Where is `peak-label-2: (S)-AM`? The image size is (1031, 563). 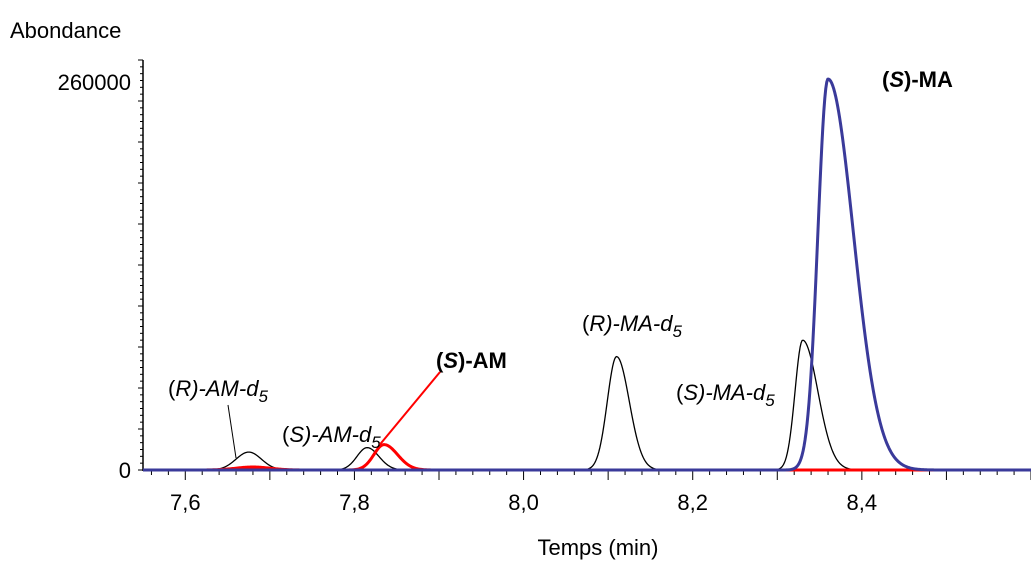 peak-label-2: (S)-AM is located at coordinates (471, 360).